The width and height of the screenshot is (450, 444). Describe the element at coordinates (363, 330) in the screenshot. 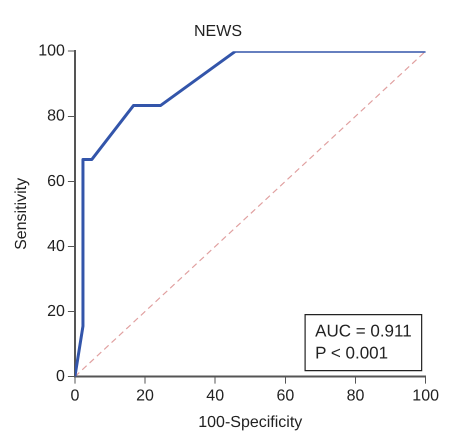

I see `annotation: AUC = 0.911` at that location.